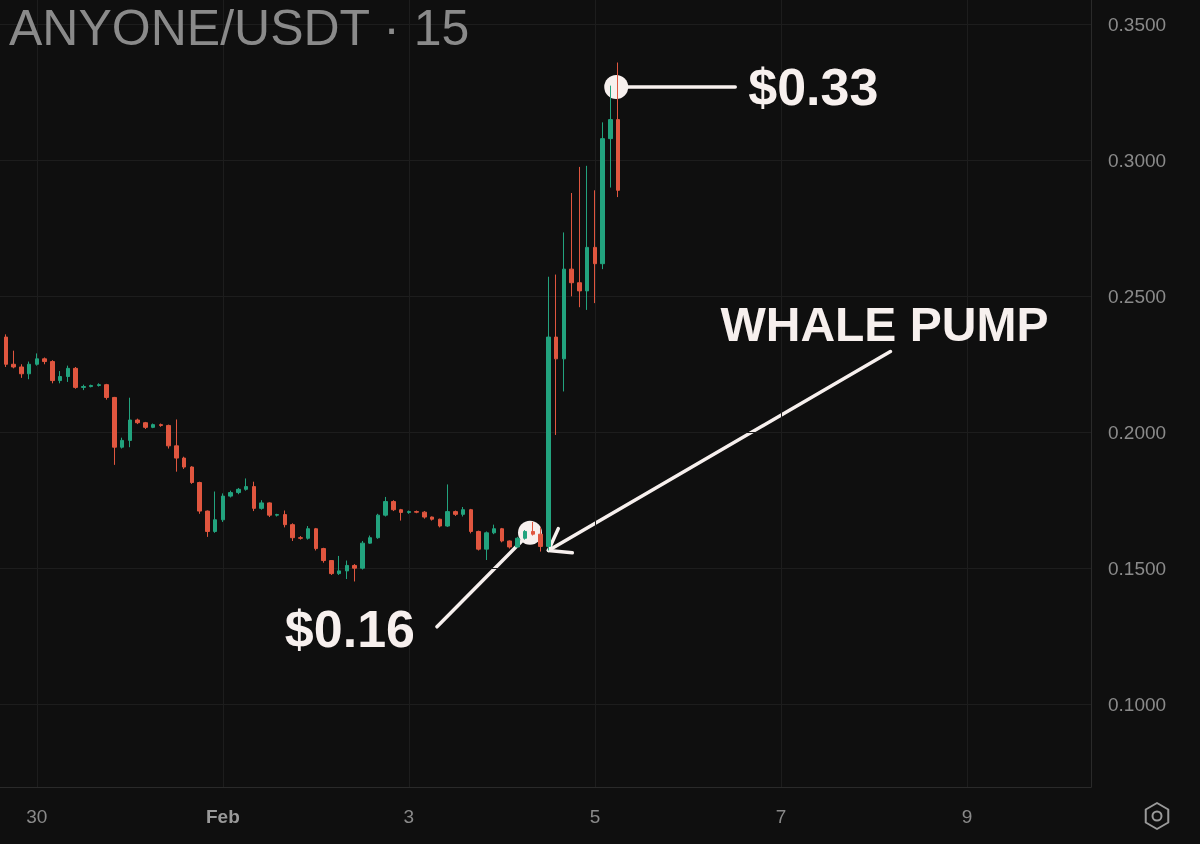  I want to click on y-tick-label: 0.3500, so click(1137, 24).